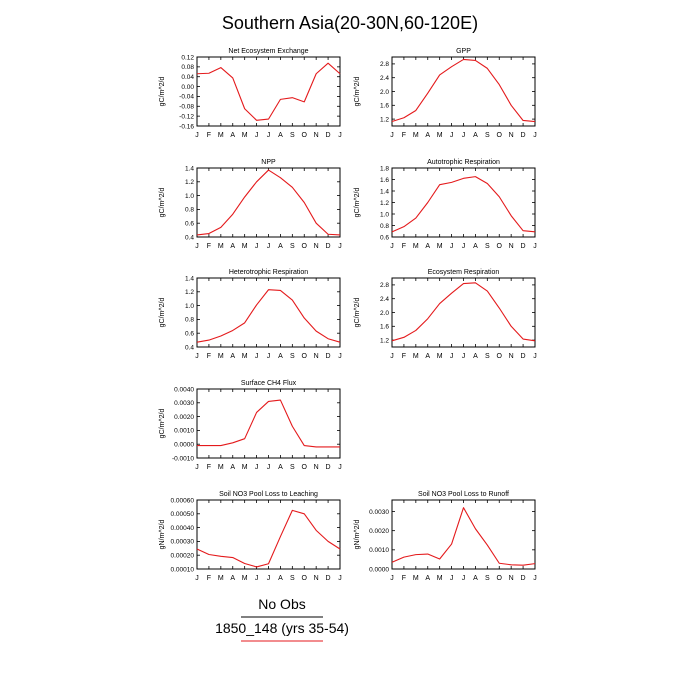 The width and height of the screenshot is (700, 700). What do you see at coordinates (350, 23) in the screenshot?
I see `figure-title: Southern Asia(20-30N,60-120E)` at bounding box center [350, 23].